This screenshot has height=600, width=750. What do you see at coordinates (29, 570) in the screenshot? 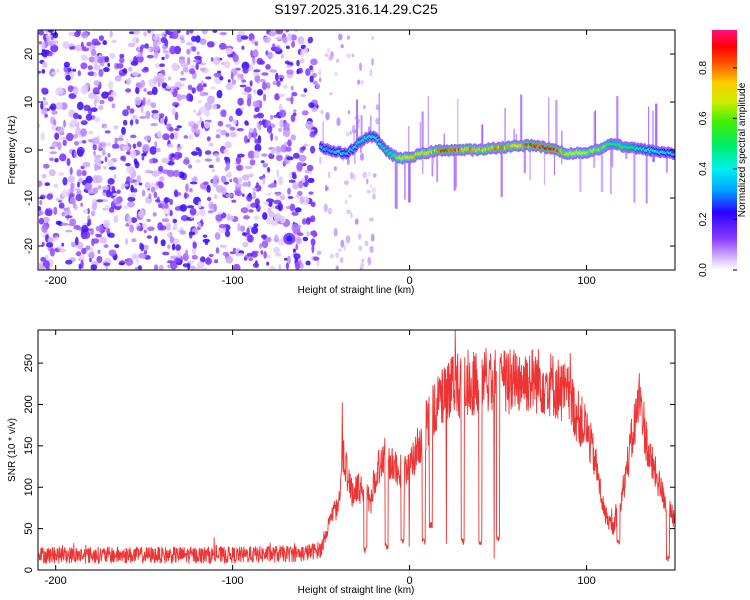
I see `y-tick-label: 0` at bounding box center [29, 570].